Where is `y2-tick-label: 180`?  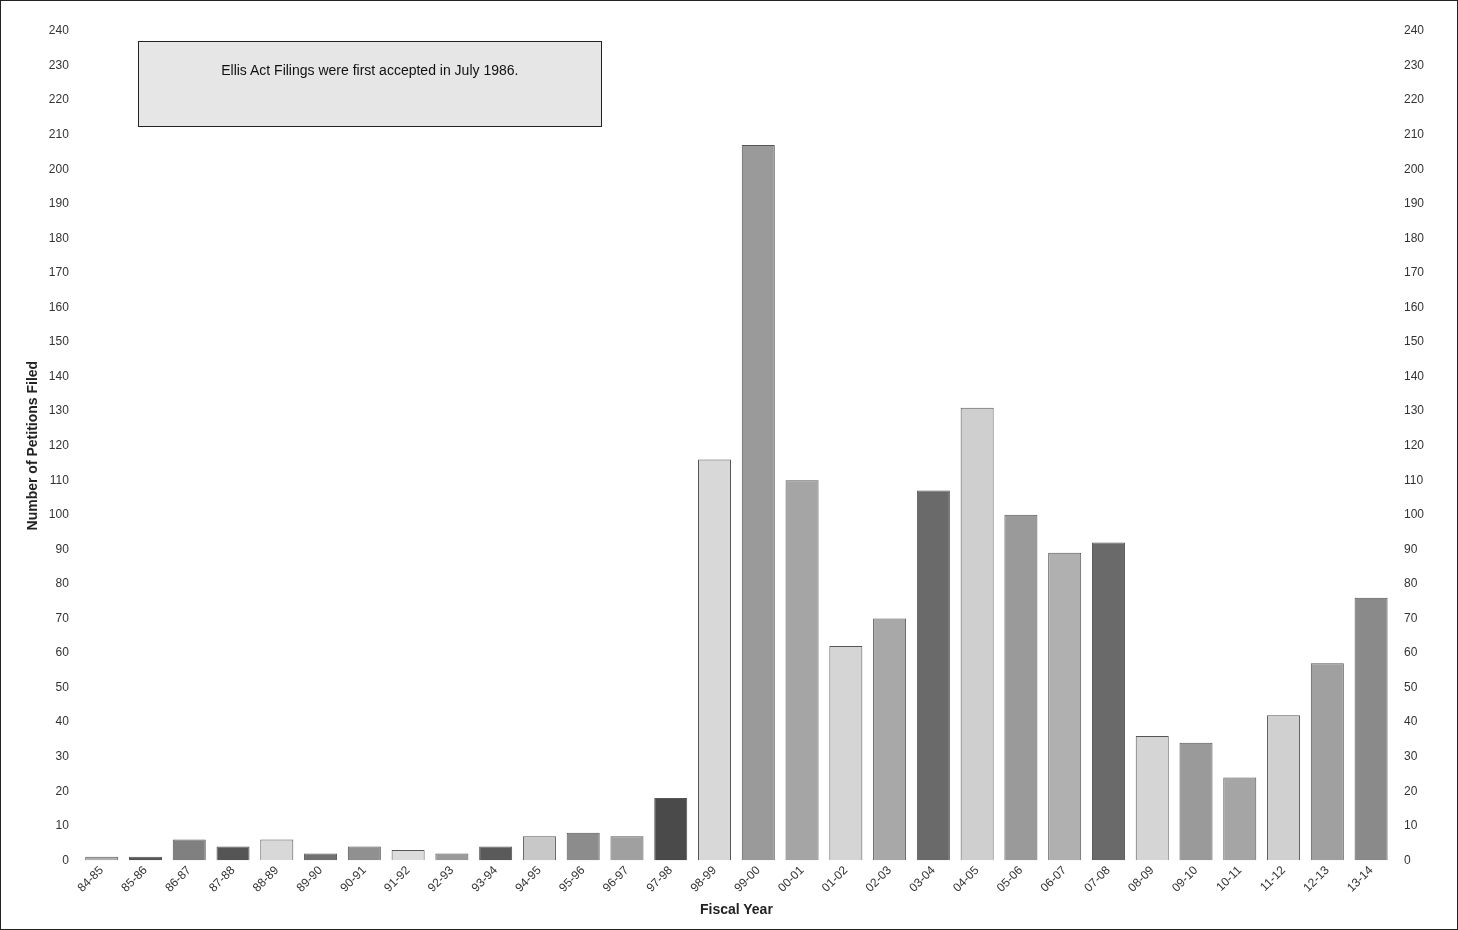 y2-tick-label: 180 is located at coordinates (1414, 237).